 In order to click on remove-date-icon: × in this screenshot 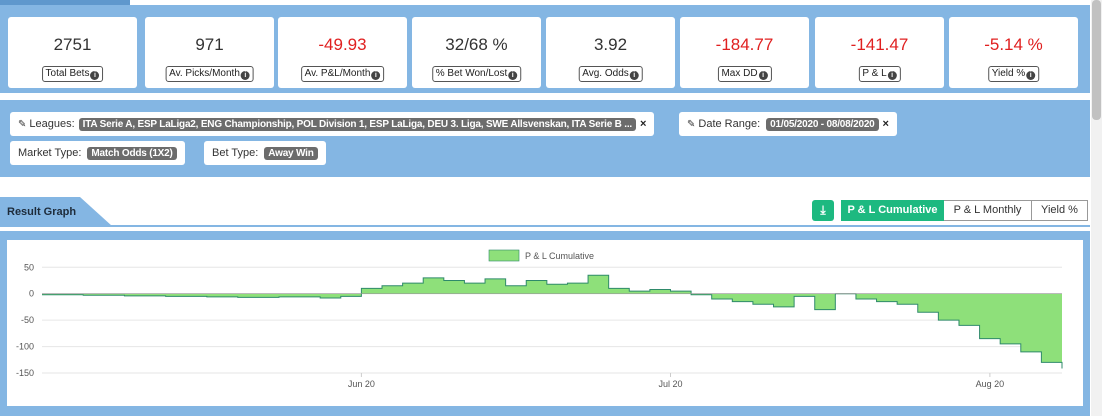, I will do `click(885, 124)`.